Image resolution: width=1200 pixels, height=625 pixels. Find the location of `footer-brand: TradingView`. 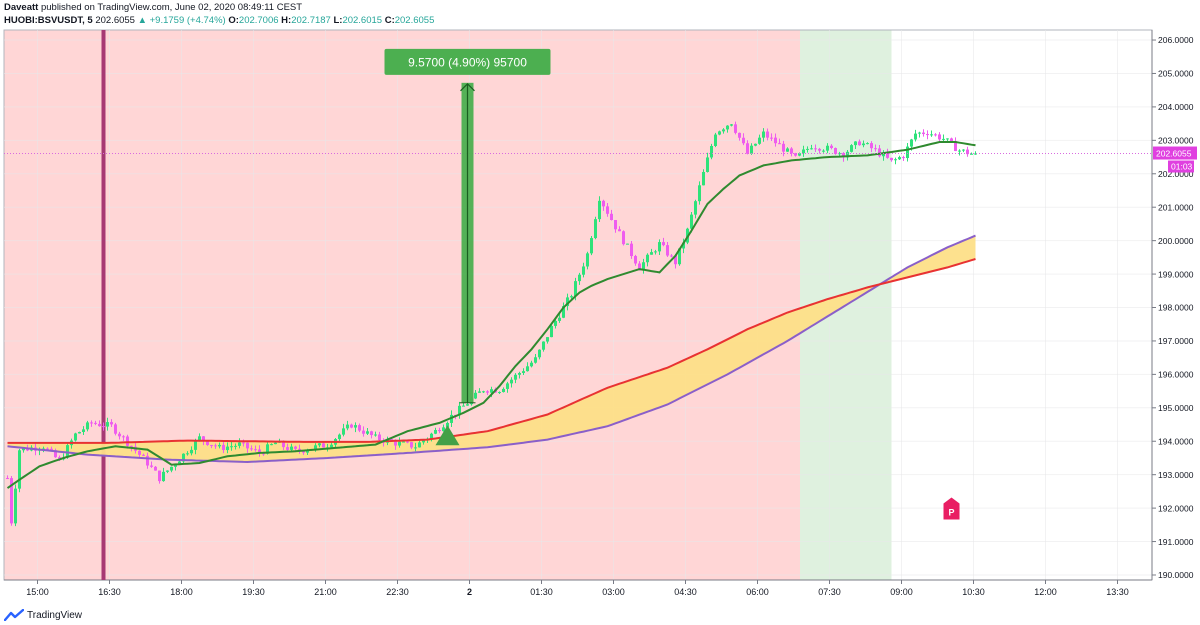

footer-brand: TradingView is located at coordinates (55, 615).